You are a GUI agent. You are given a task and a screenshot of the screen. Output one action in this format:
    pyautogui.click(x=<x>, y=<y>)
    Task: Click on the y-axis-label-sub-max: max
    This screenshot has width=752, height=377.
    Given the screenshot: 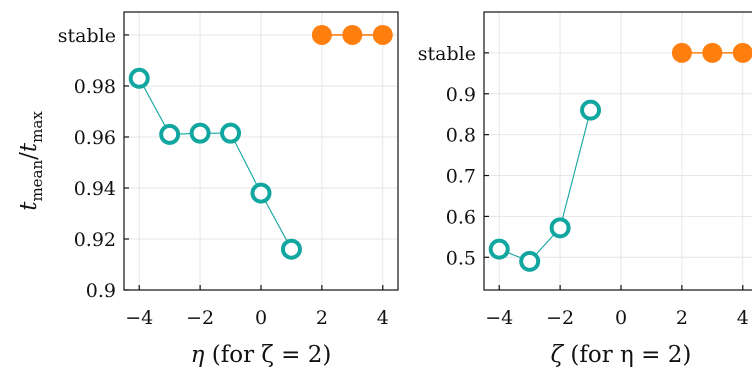 What is the action you would take?
    pyautogui.click(x=37, y=127)
    